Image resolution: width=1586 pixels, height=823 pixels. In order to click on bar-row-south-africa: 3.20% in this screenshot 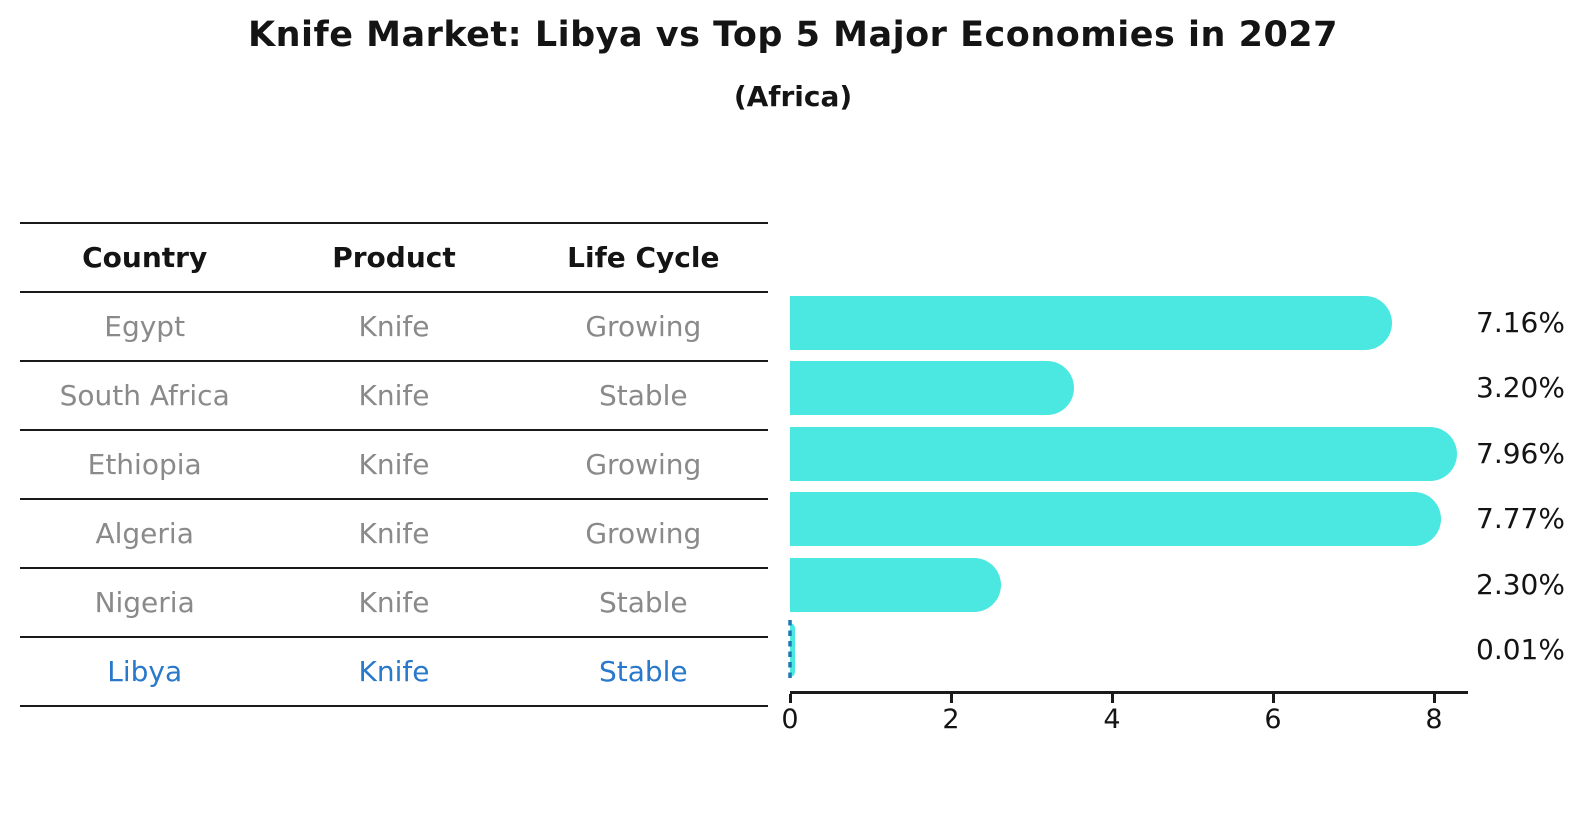, I will do `click(793, 388)`.